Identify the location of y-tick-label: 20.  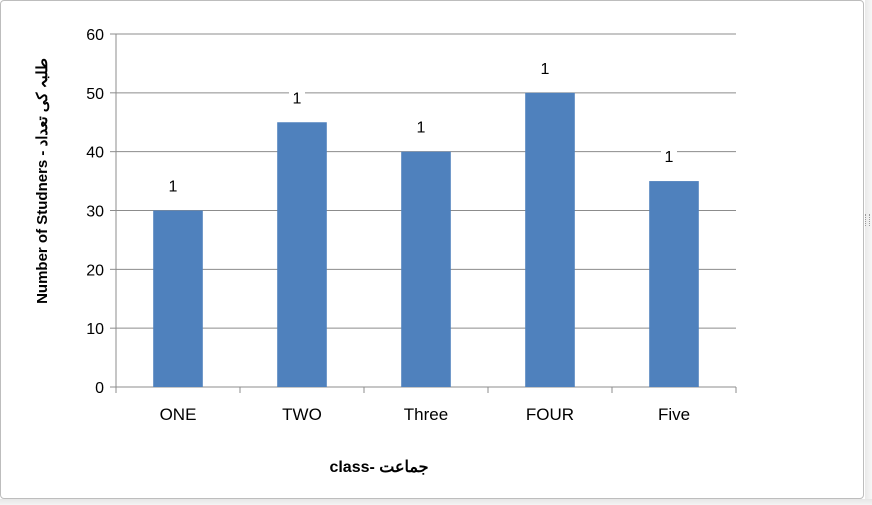
(95, 270).